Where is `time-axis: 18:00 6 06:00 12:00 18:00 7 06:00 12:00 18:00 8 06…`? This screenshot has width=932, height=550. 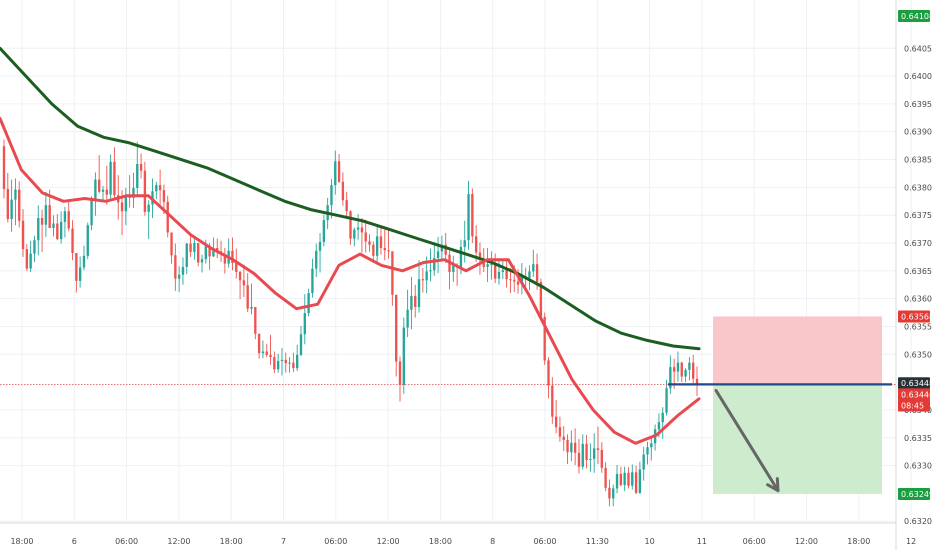 time-axis: 18:00 6 06:00 12:00 18:00 7 06:00 12:00 18:00 8 06… is located at coordinates (458, 534).